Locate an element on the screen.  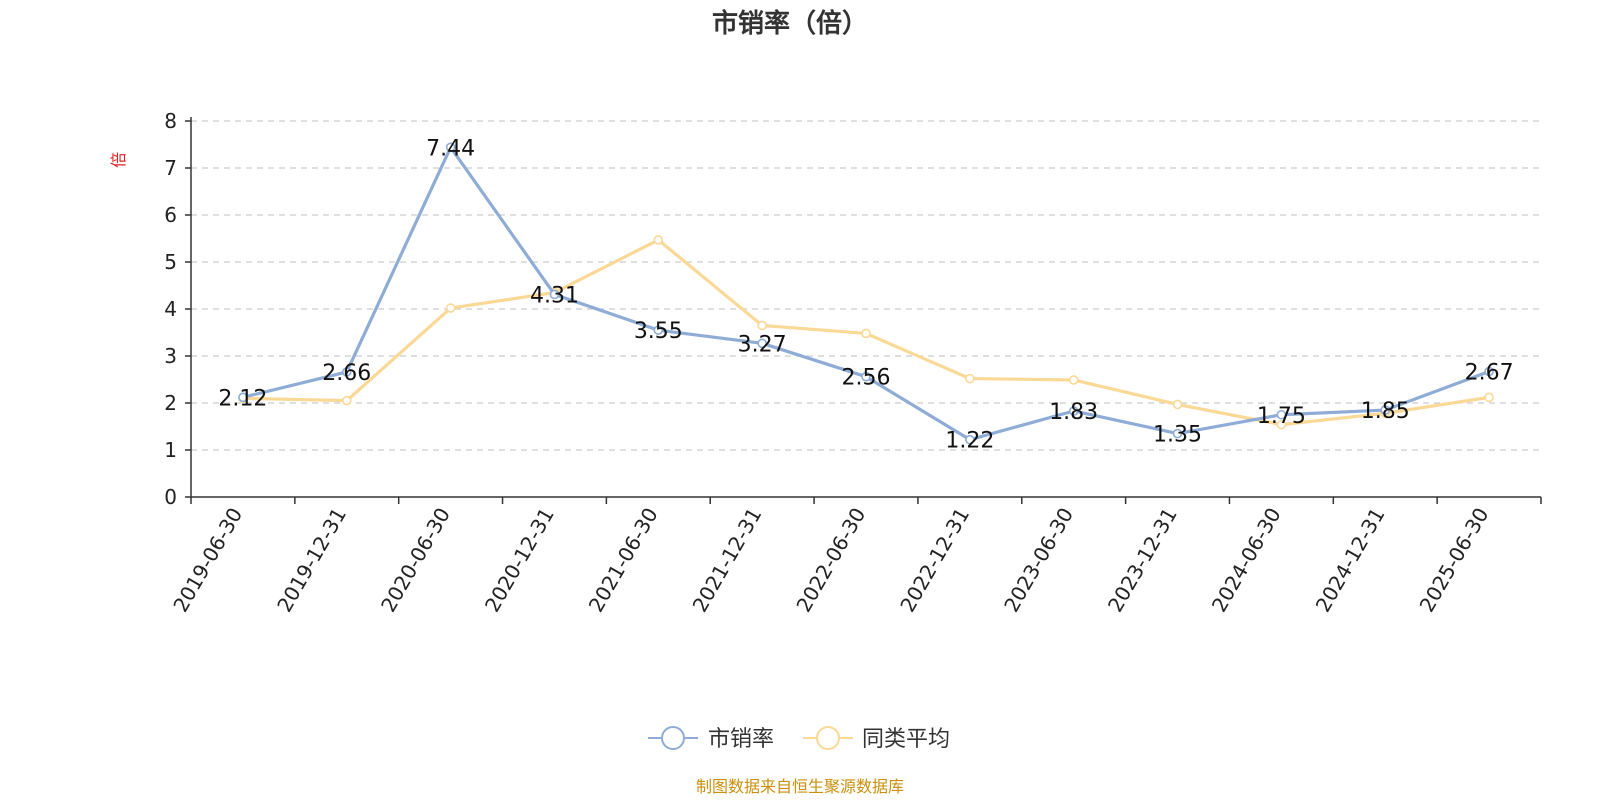
legend-label-series-0: 市销率 is located at coordinates (741, 739).